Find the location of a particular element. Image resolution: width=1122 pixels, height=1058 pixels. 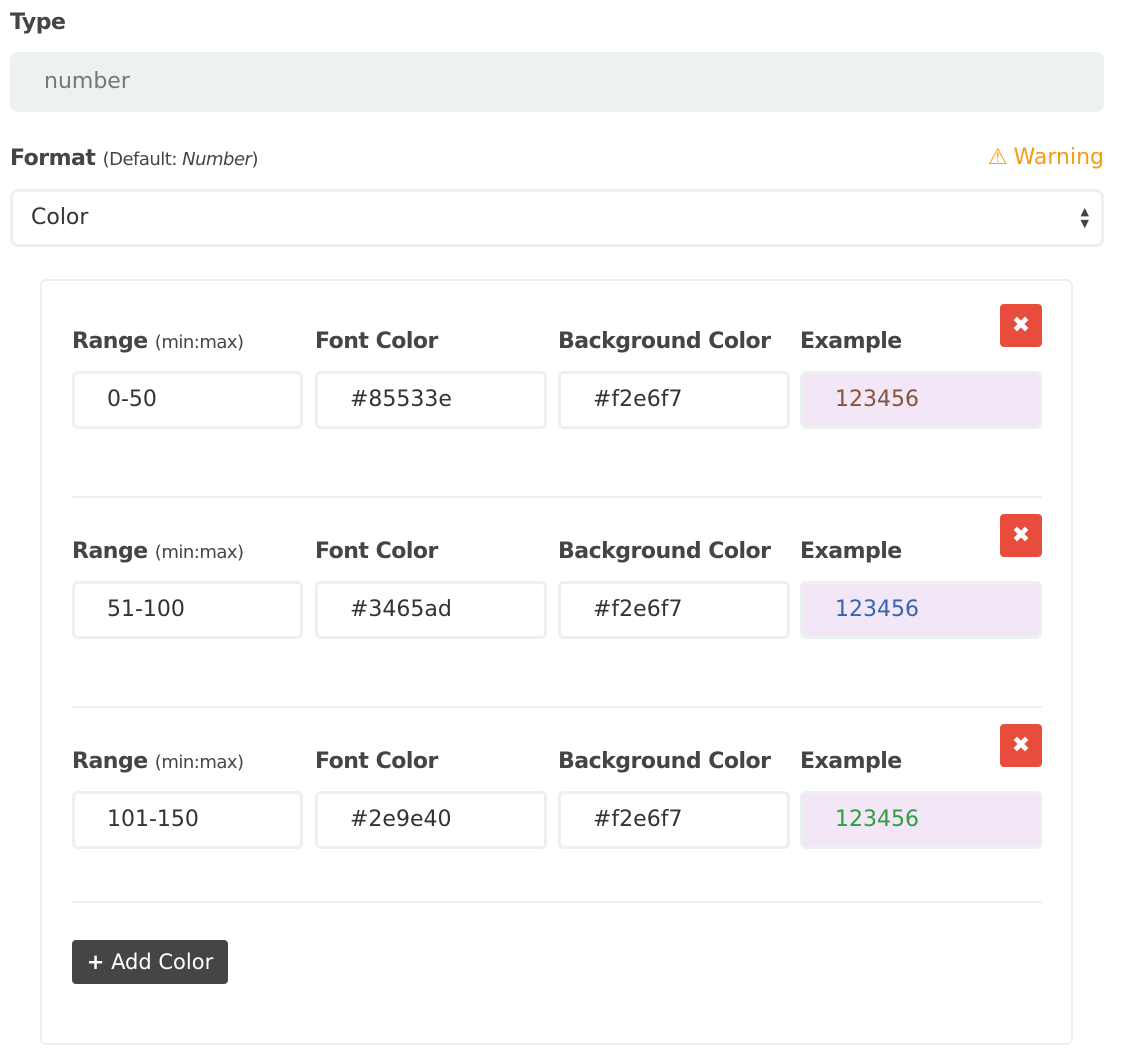

format-select-value: Color is located at coordinates (60, 217).